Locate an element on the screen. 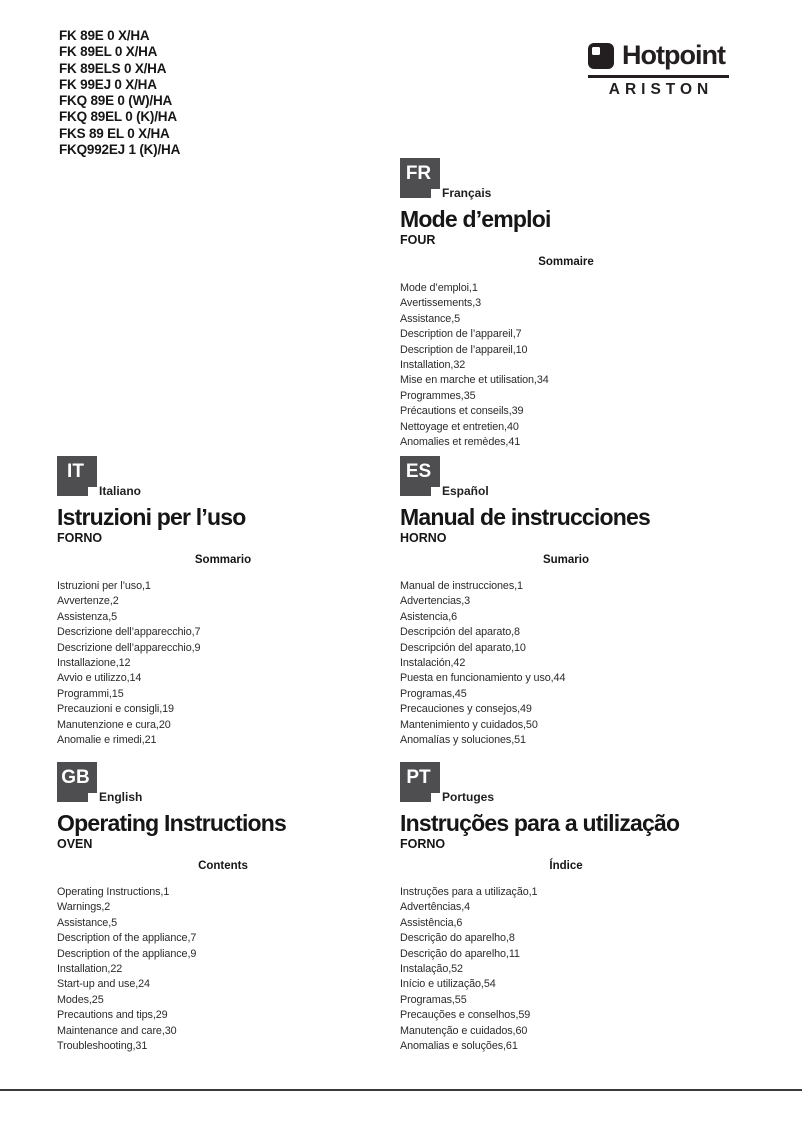 This screenshot has width=802, height=1134. logo-top-row: Hotpoint is located at coordinates (658, 55).